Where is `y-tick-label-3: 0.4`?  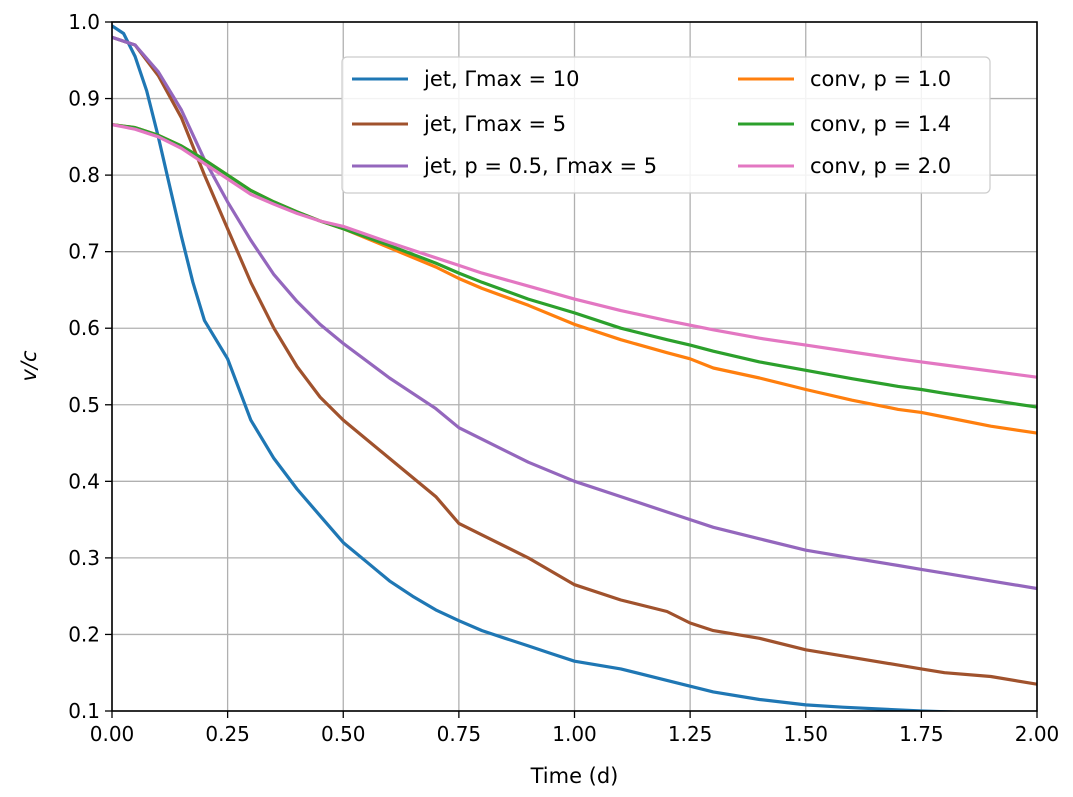 y-tick-label-3: 0.4 is located at coordinates (84, 481).